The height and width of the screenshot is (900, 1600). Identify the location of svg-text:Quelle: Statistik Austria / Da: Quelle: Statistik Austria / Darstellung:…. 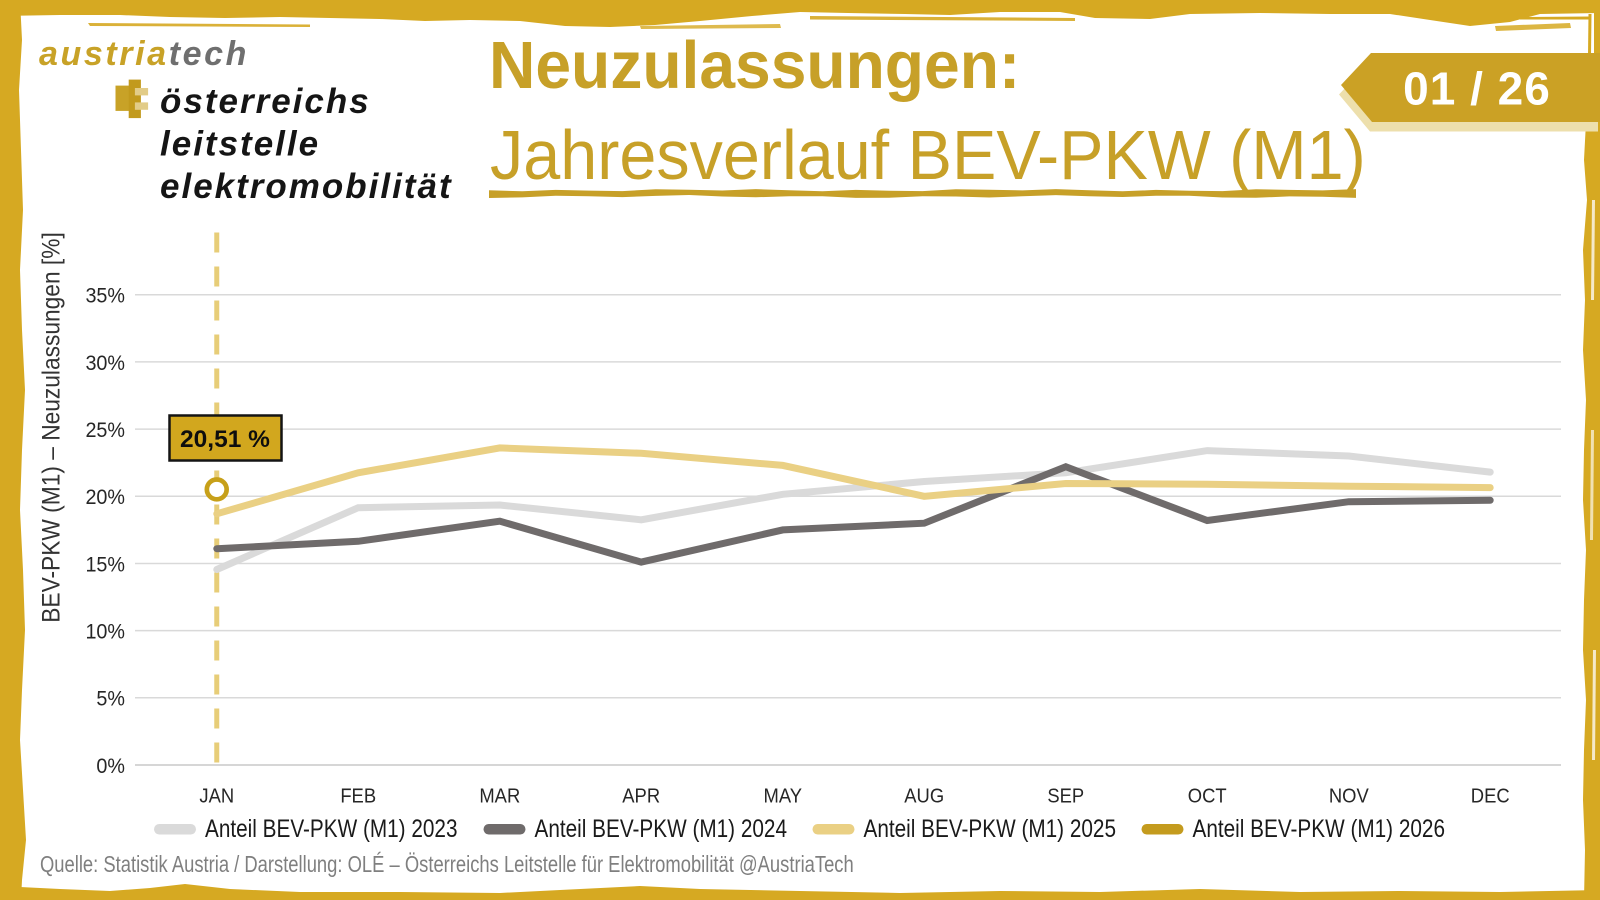
(447, 864).